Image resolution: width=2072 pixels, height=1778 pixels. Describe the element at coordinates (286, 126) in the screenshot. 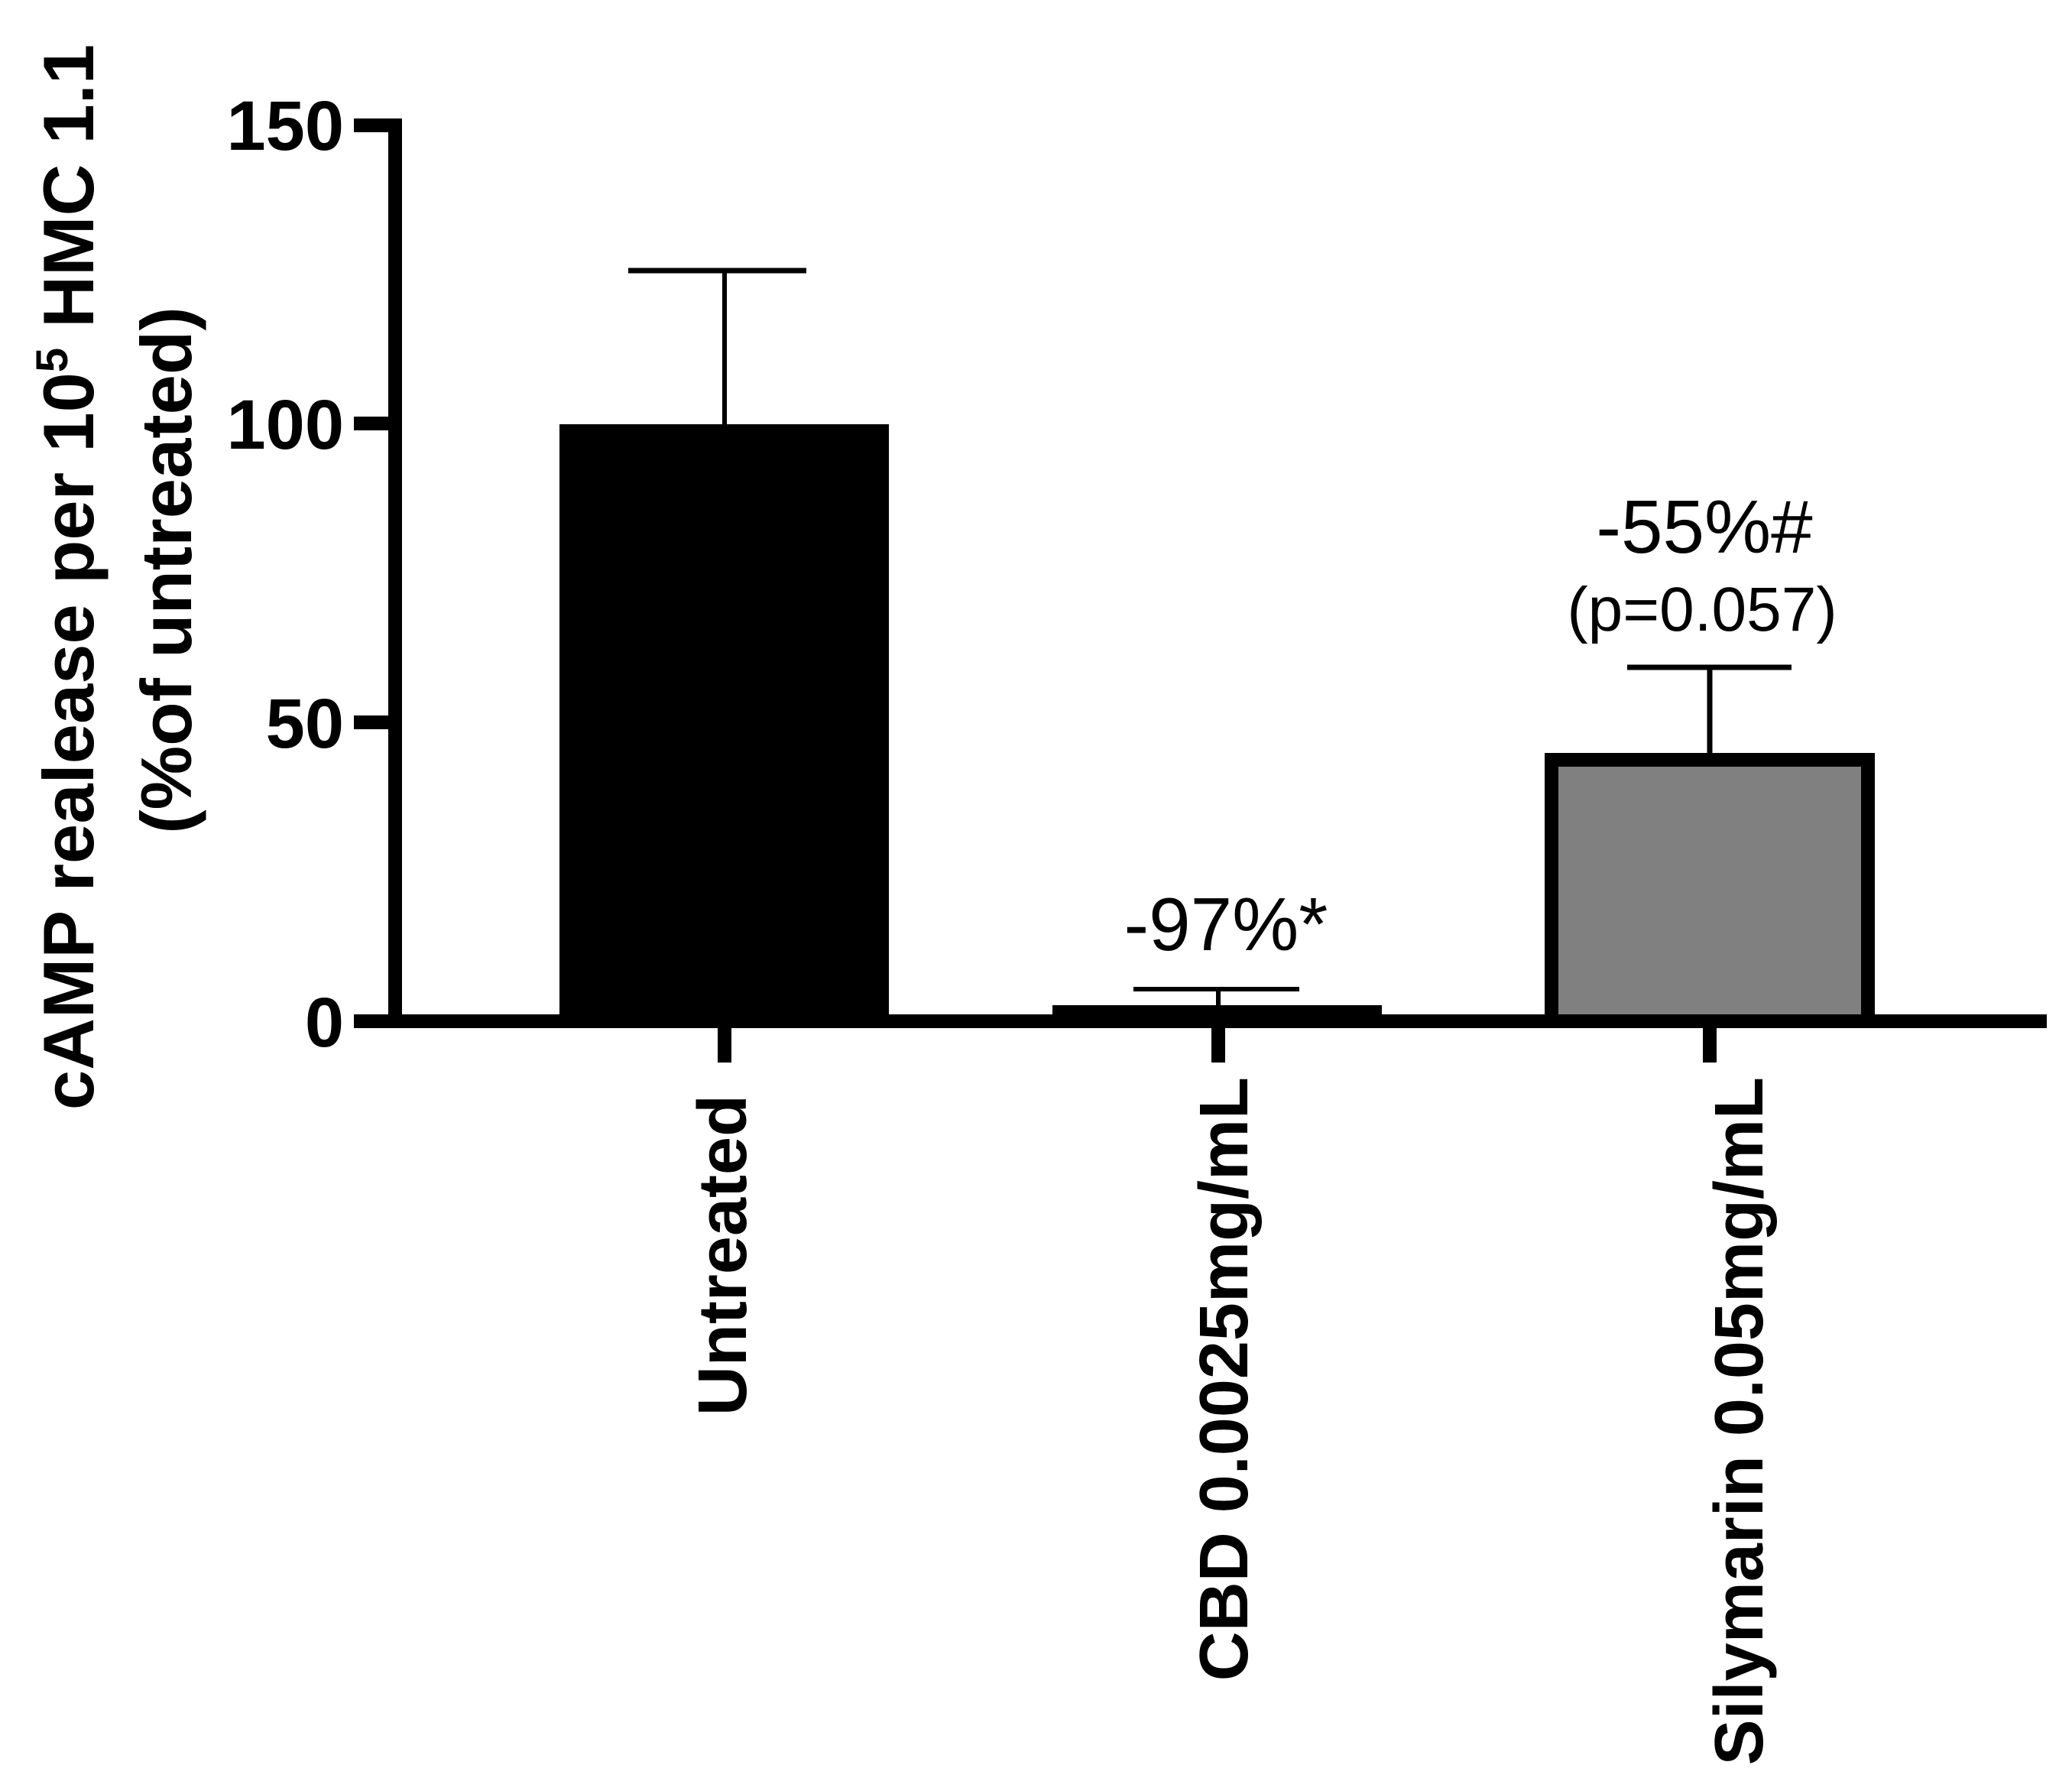

I see `y-tick-label-150: 150` at that location.